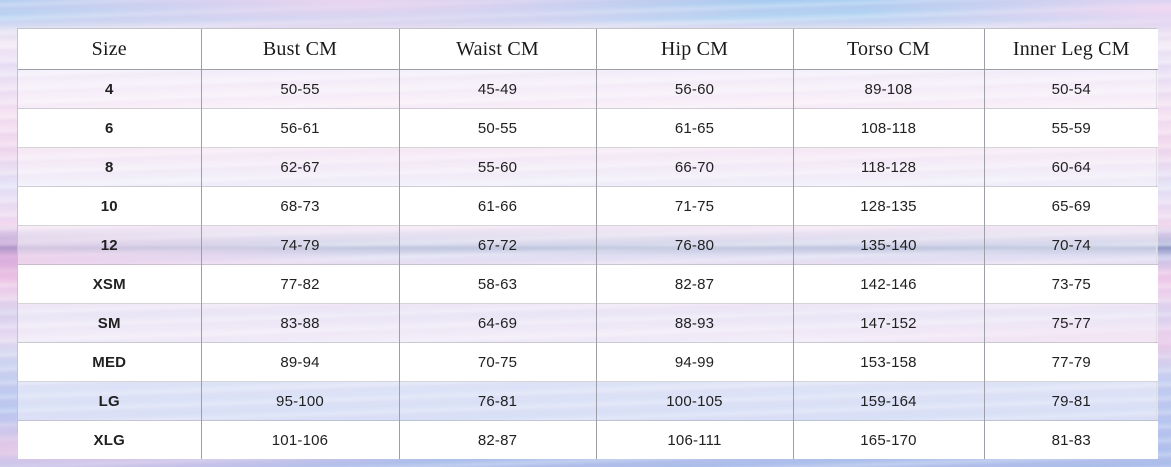 The height and width of the screenshot is (467, 1171). Describe the element at coordinates (299, 284) in the screenshot. I see `measurement-cell: 77-82` at that location.